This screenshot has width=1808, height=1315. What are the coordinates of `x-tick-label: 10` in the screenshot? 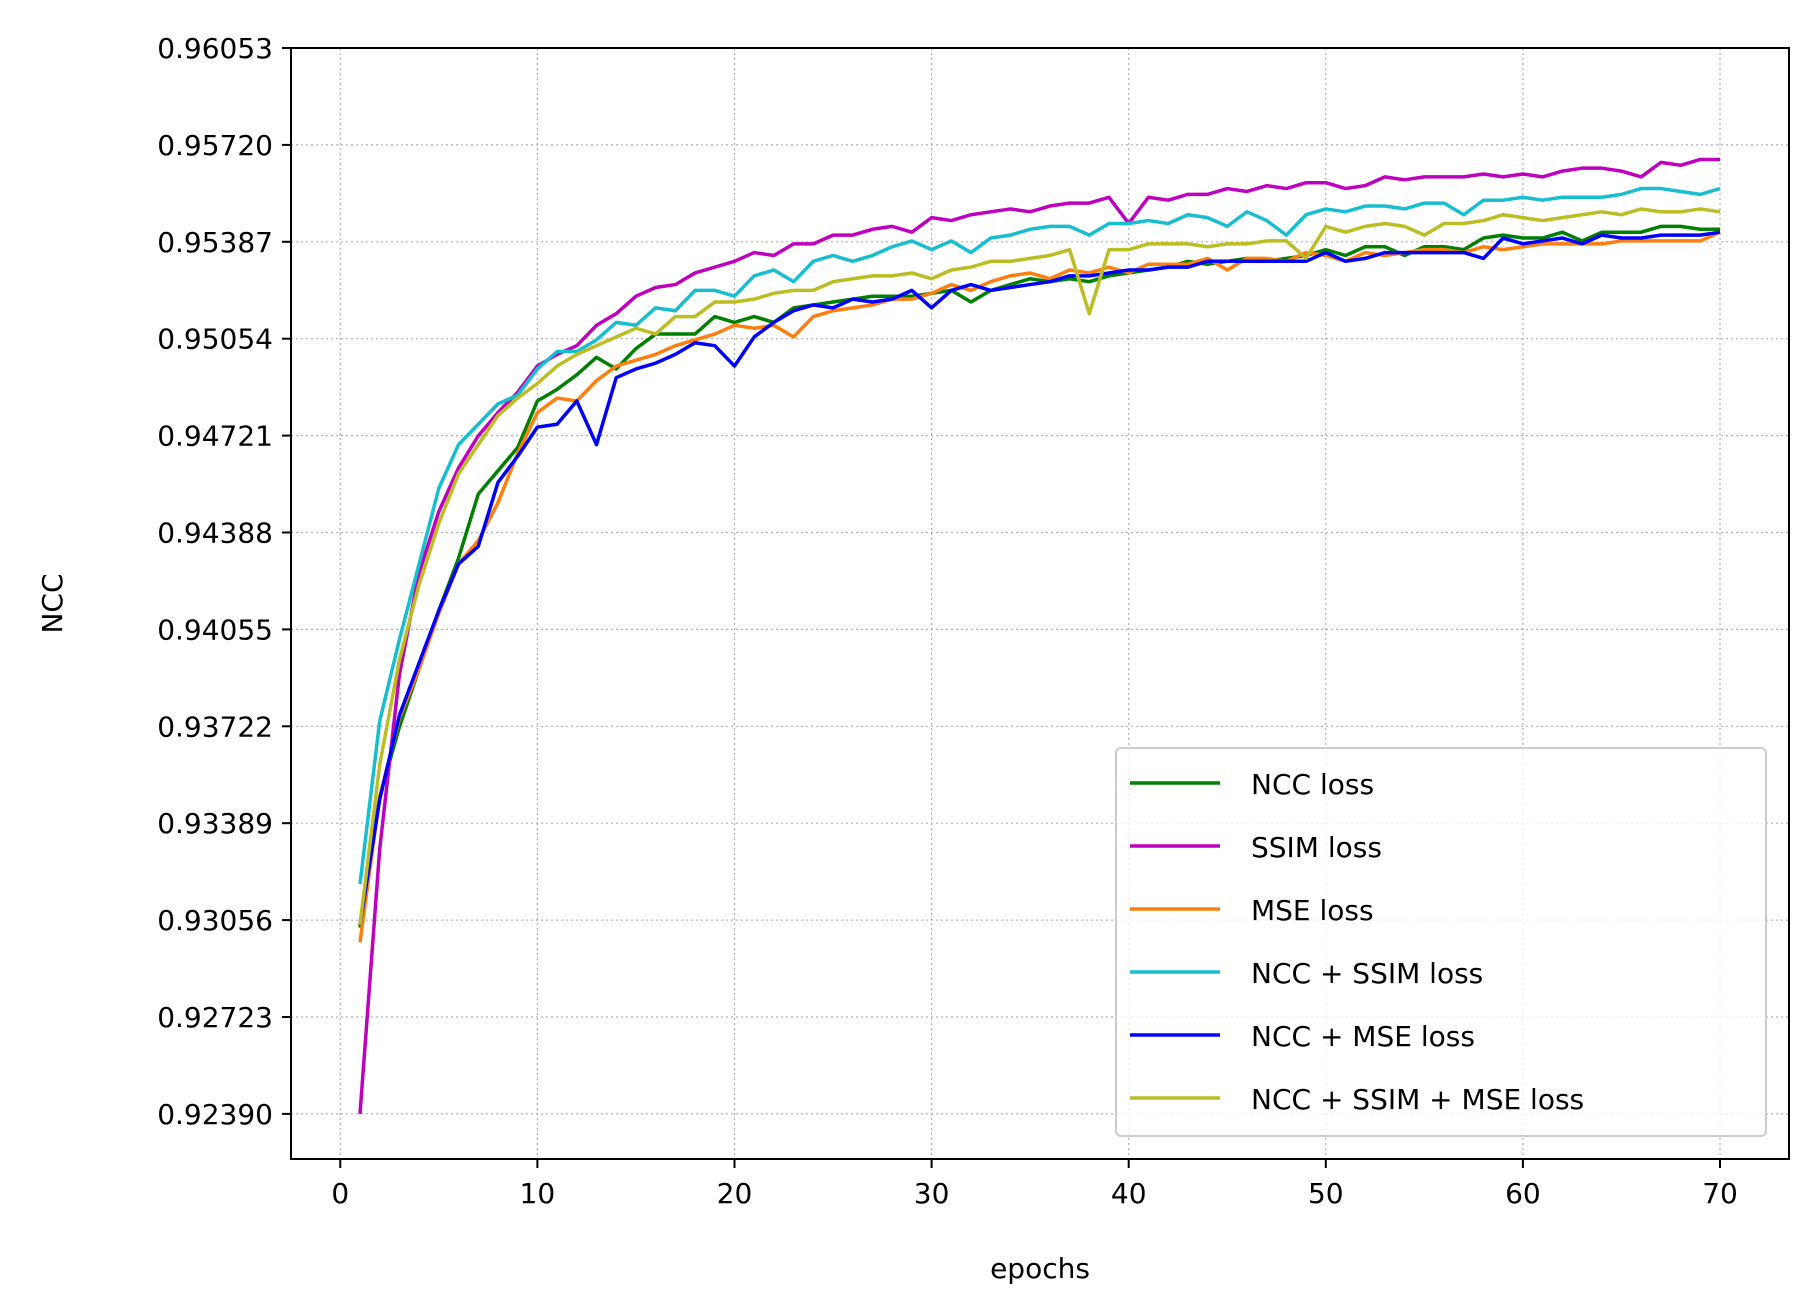 It's located at (538, 1193).